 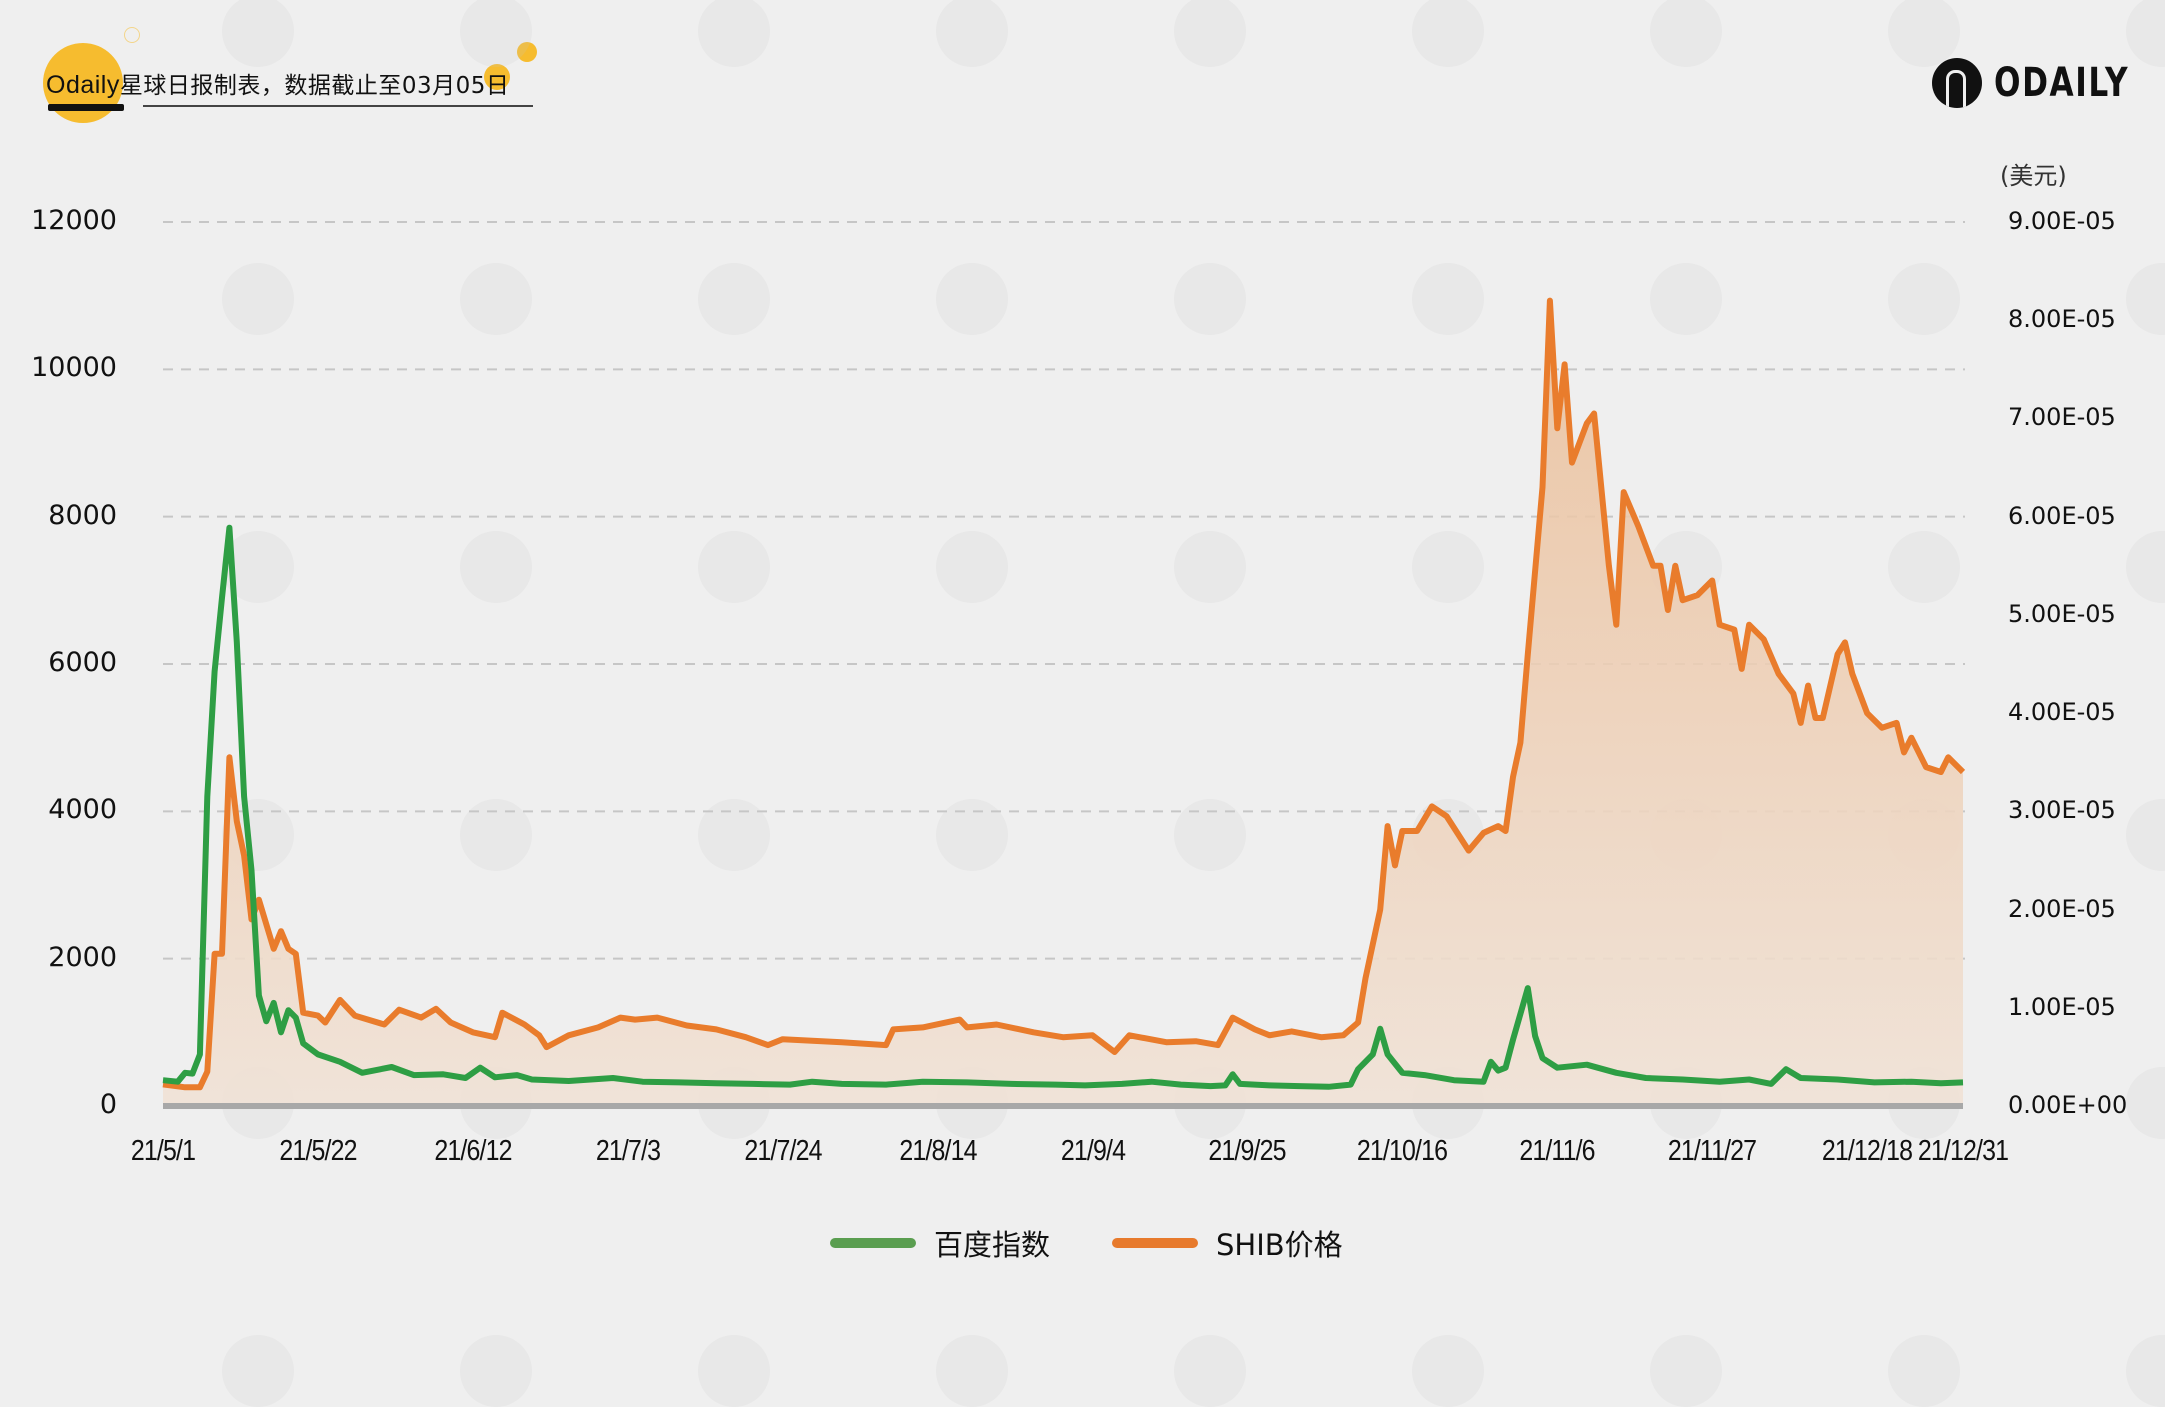 I want to click on x-tick: 21/12/18, so click(x=1867, y=1151).